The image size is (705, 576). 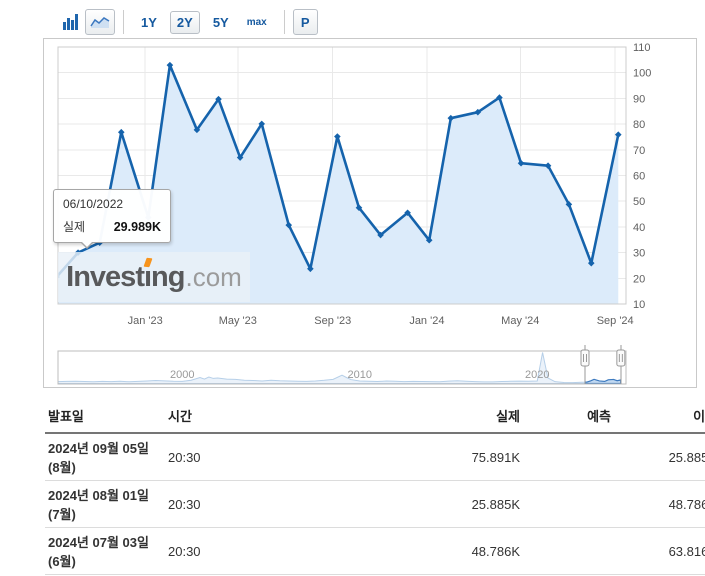 I want to click on bar-chart-type-button, so click(x=70, y=22).